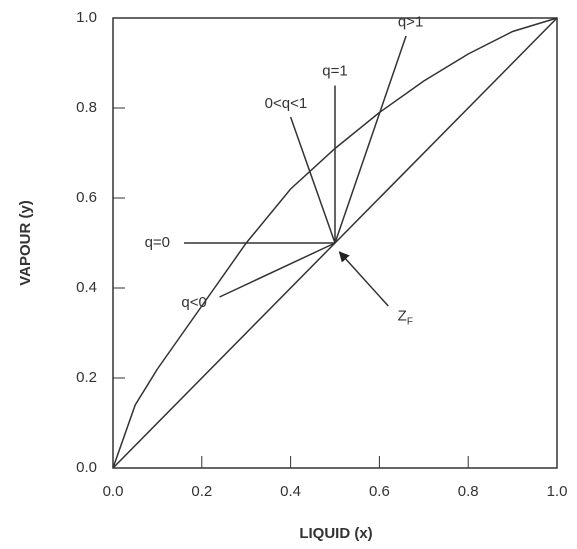 The image size is (577, 549). Describe the element at coordinates (86, 17) in the screenshot. I see `y-tick-label: 1.0` at that location.